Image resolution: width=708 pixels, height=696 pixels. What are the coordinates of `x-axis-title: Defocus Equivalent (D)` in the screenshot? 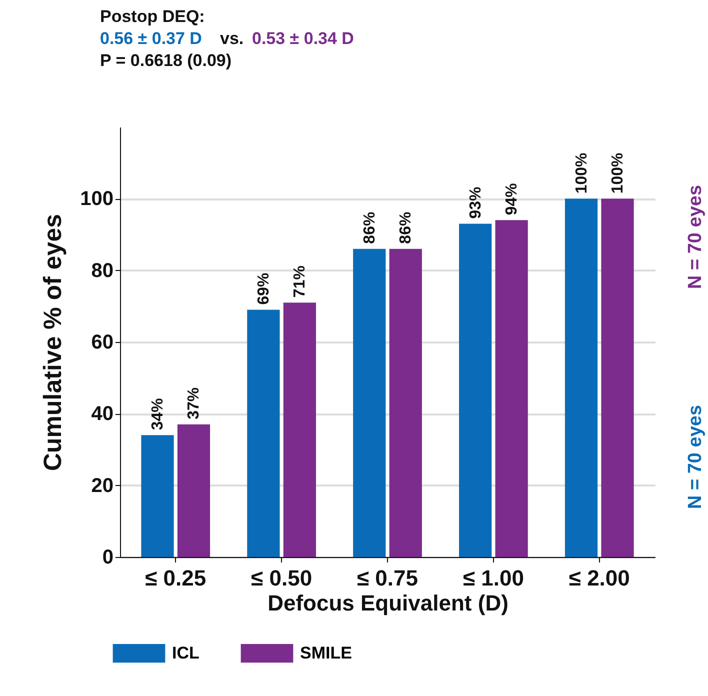 It's located at (388, 603).